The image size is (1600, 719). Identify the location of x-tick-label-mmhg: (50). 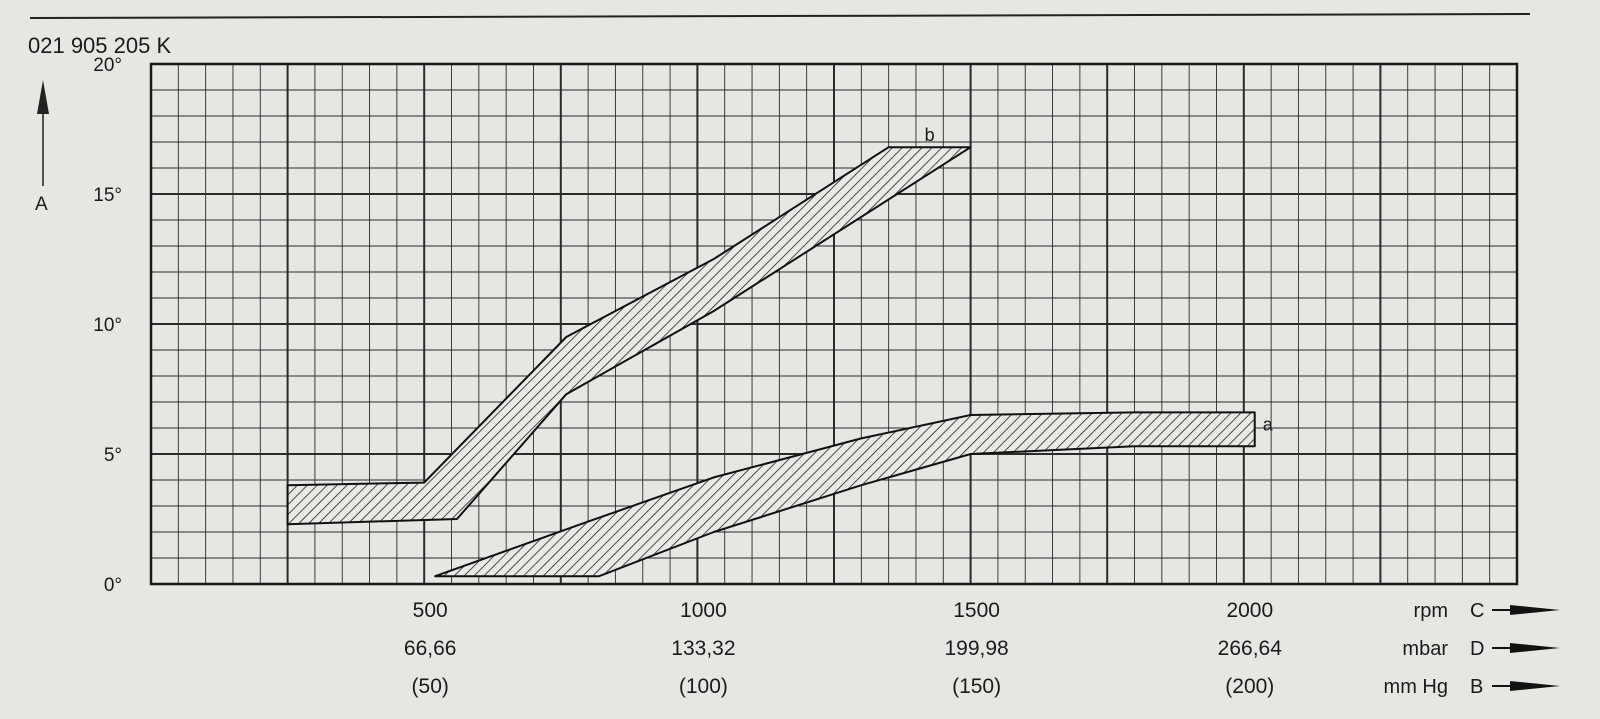
(430, 686).